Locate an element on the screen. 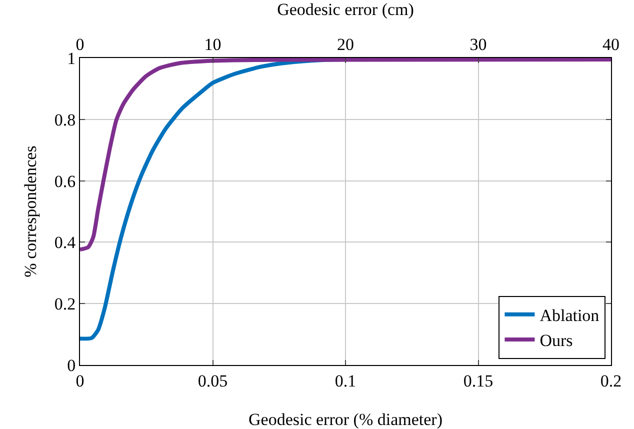 The width and height of the screenshot is (634, 429). x2-tick-label: 30 is located at coordinates (478, 44).